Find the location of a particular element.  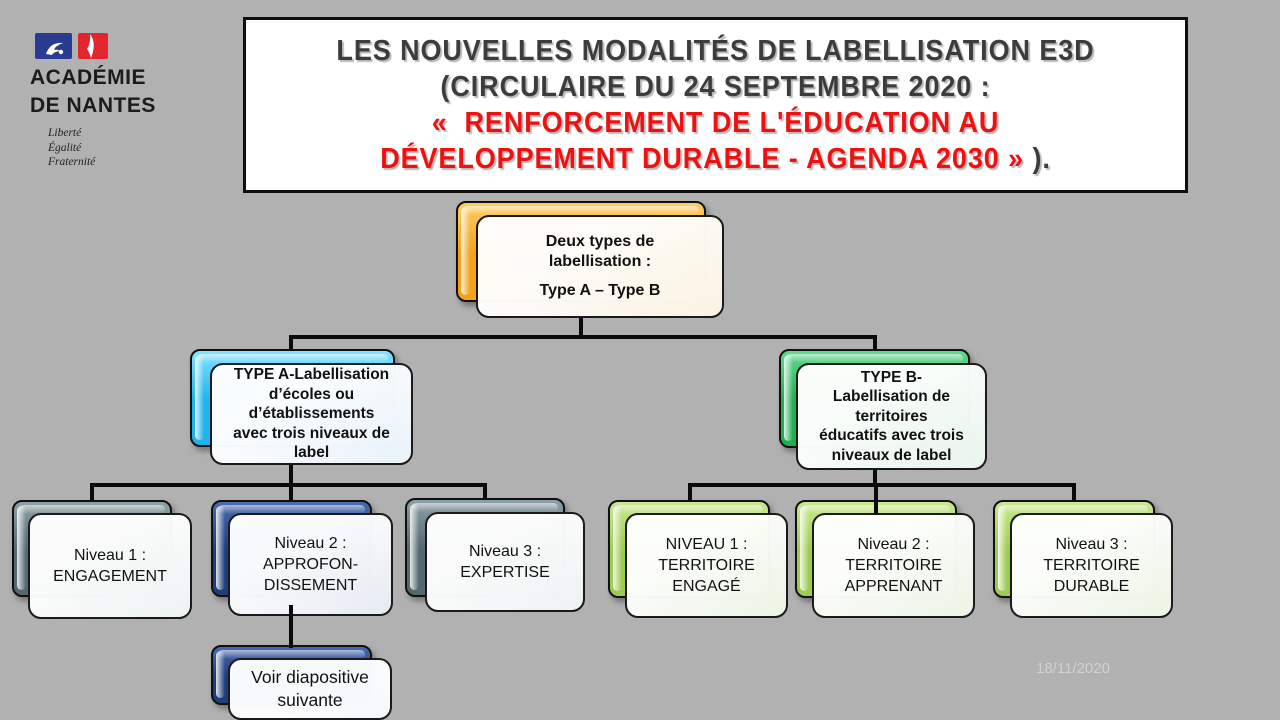

node-niveau1-card: Niveau 1 : ENGAGEMENT is located at coordinates (110, 566).